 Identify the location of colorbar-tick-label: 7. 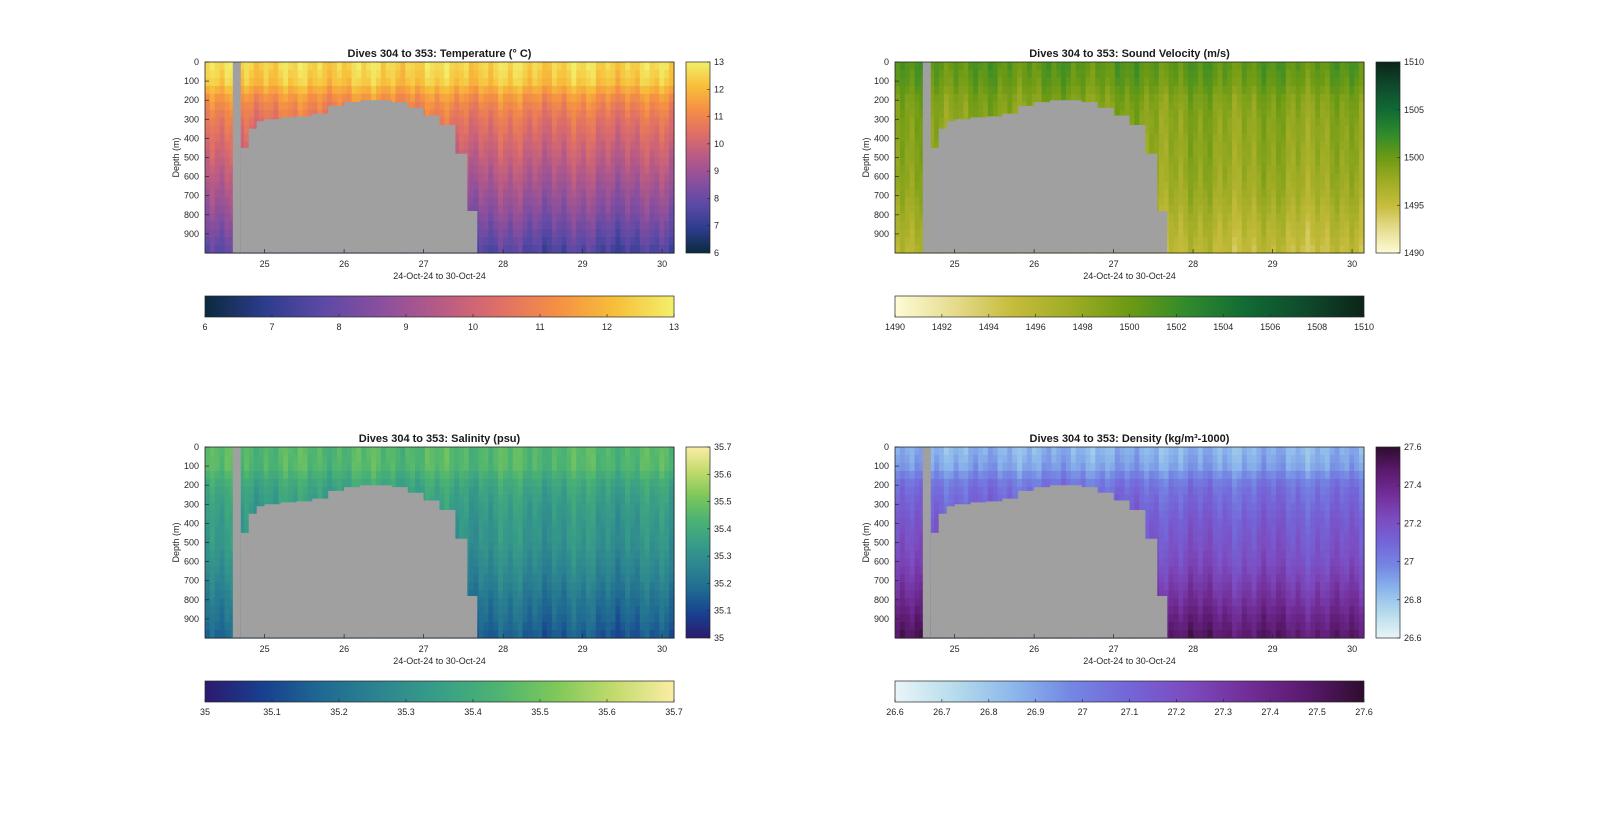
(716, 226).